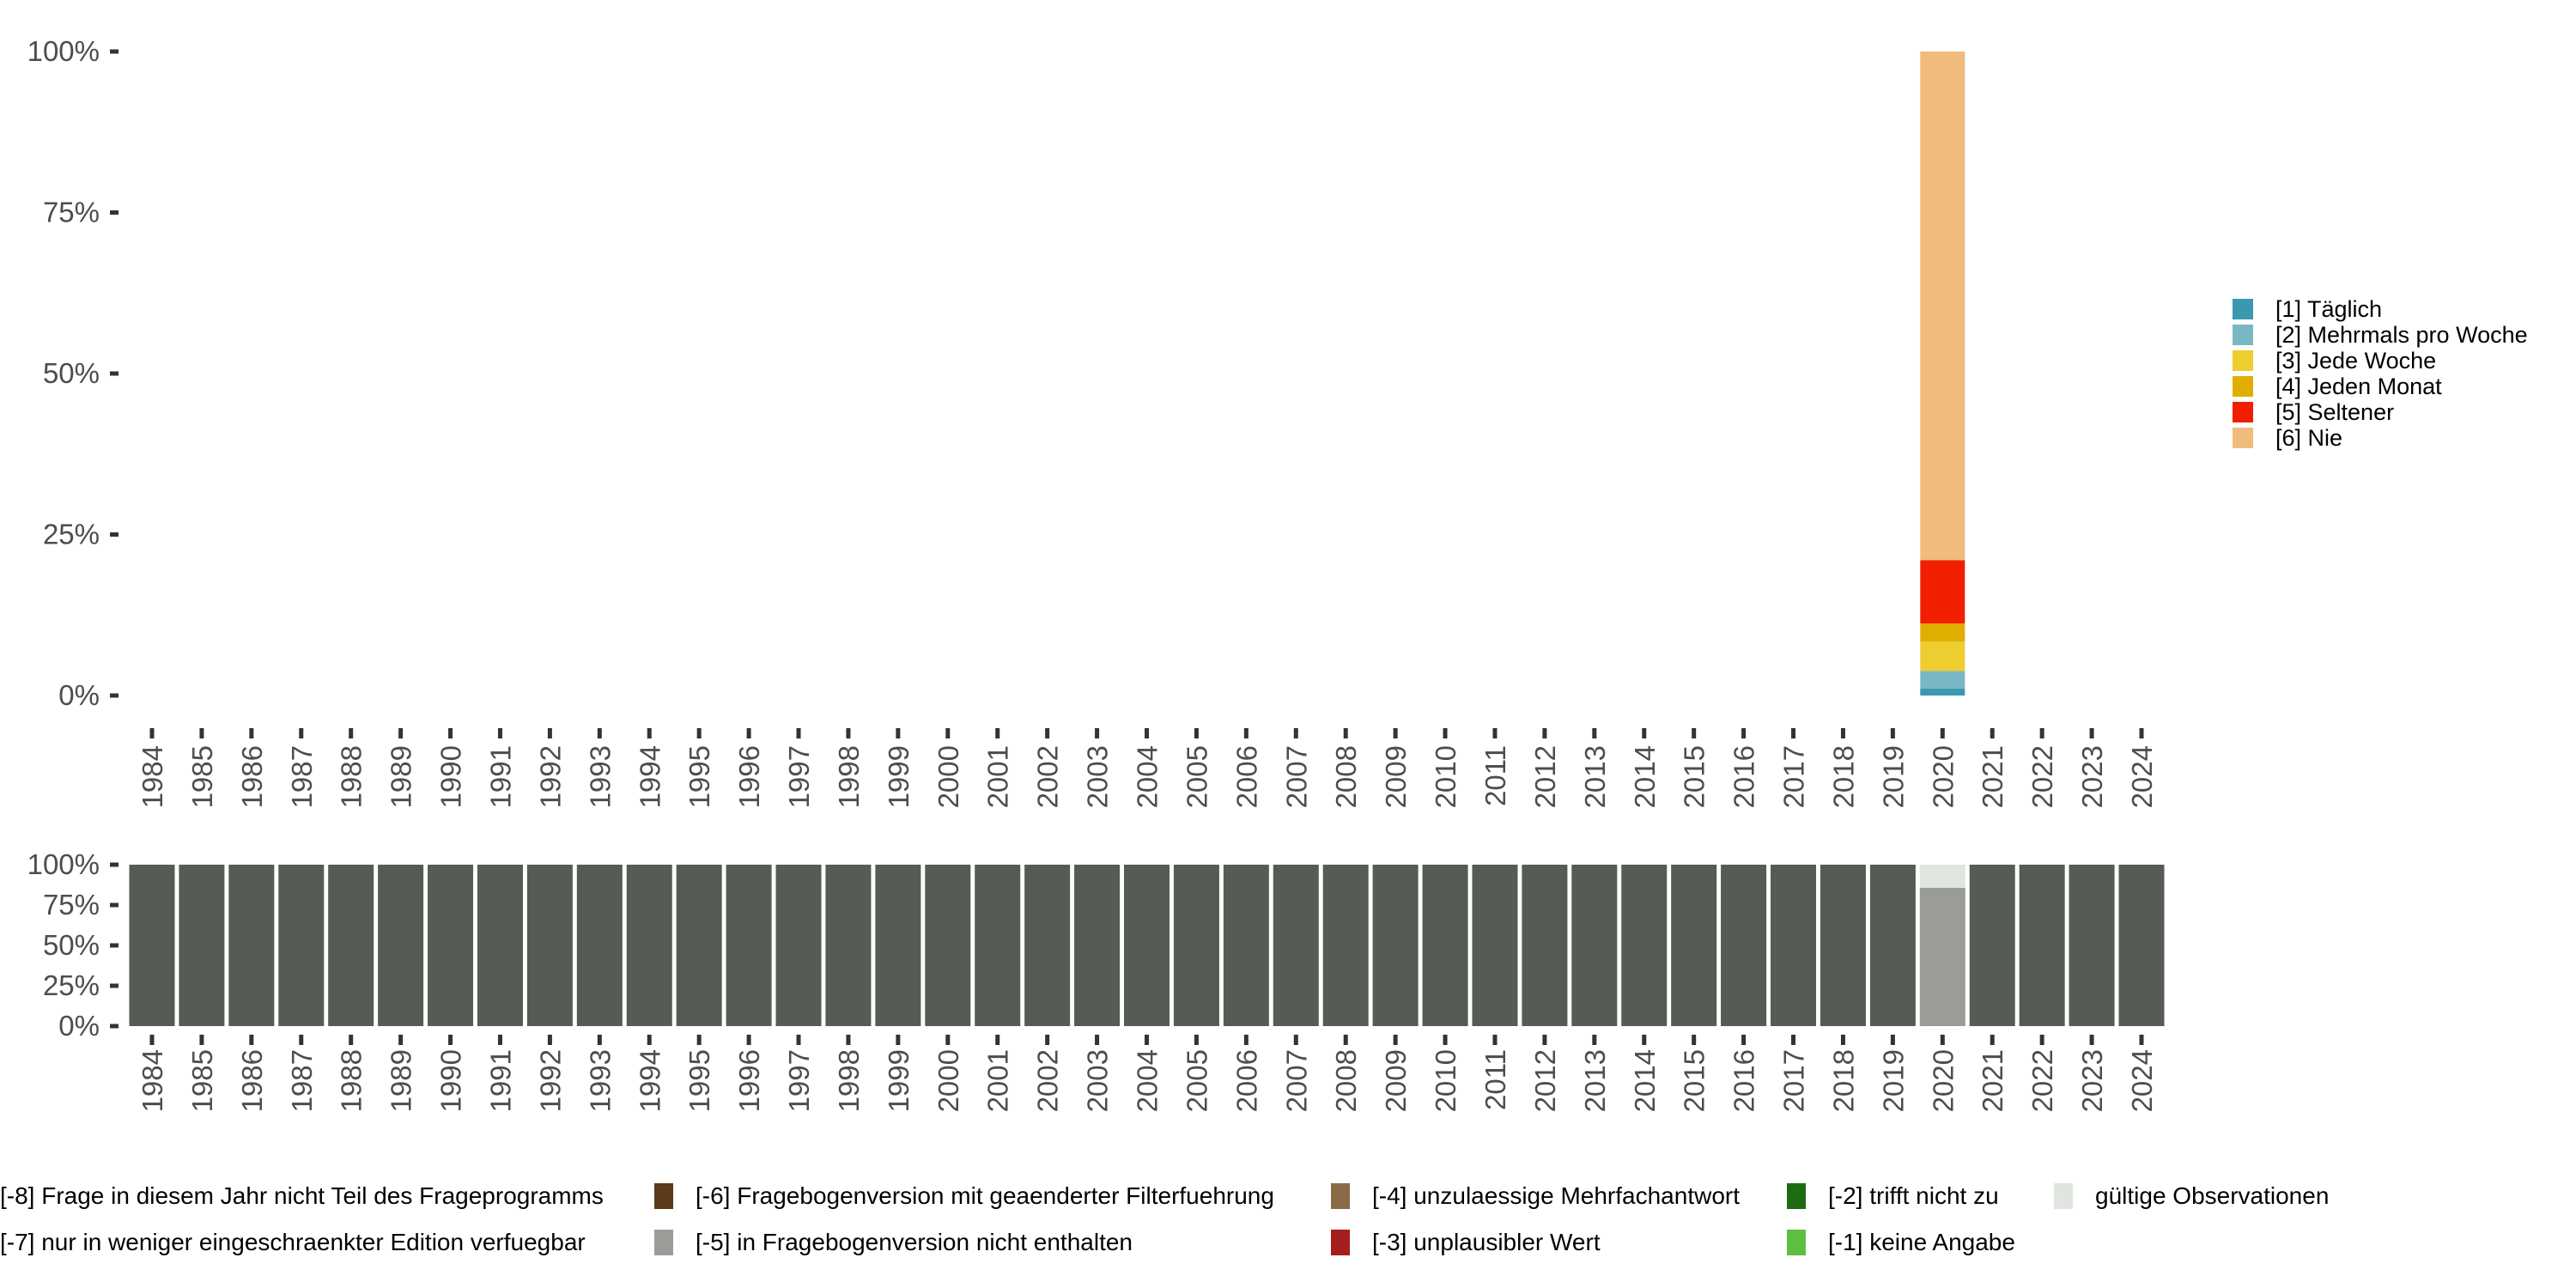 The width and height of the screenshot is (2576, 1288). Describe the element at coordinates (649, 777) in the screenshot. I see `x-tick-label: 1994` at that location.